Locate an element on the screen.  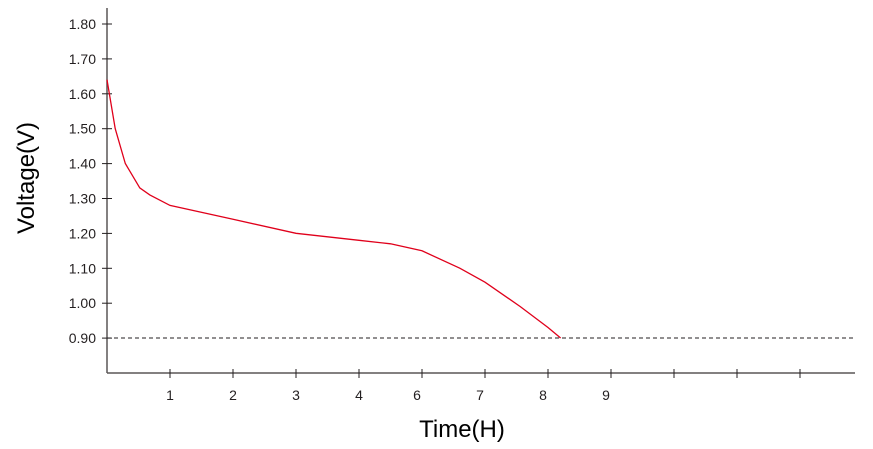
y-tick-label: 1.60 is located at coordinates (82, 94).